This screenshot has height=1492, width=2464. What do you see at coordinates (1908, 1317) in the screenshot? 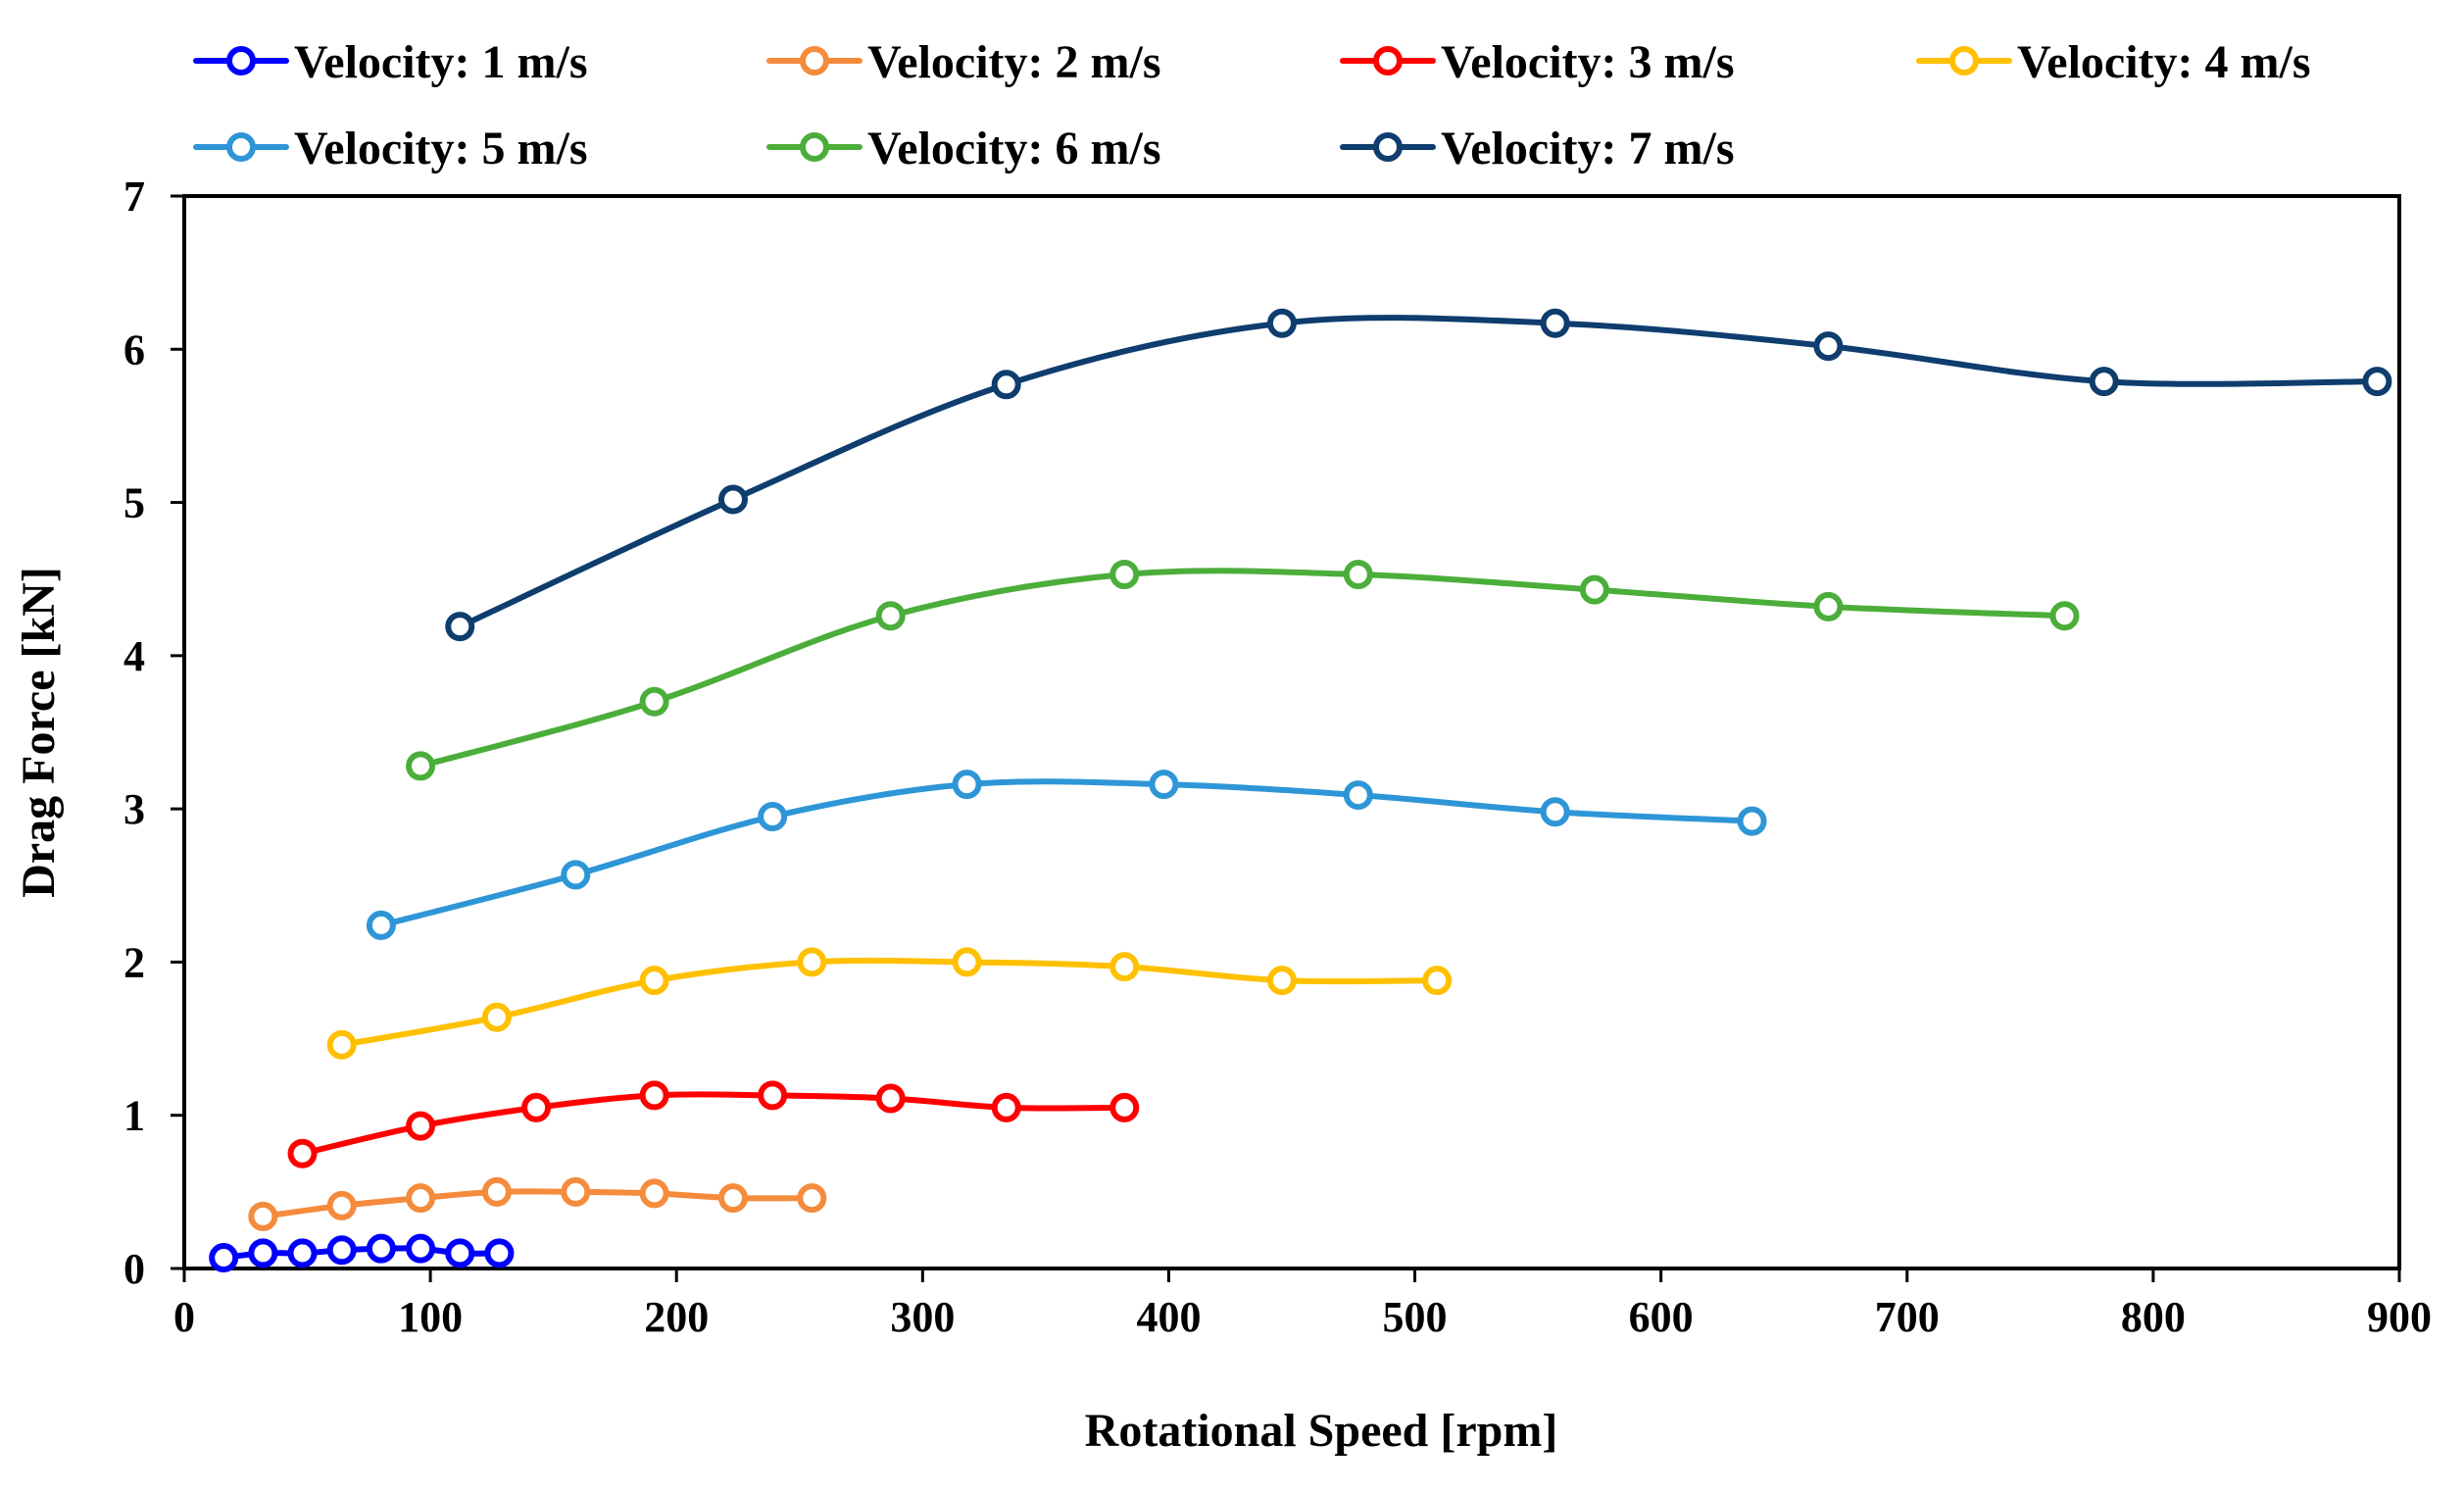
I see `x-tick-label: 700` at bounding box center [1908, 1317].